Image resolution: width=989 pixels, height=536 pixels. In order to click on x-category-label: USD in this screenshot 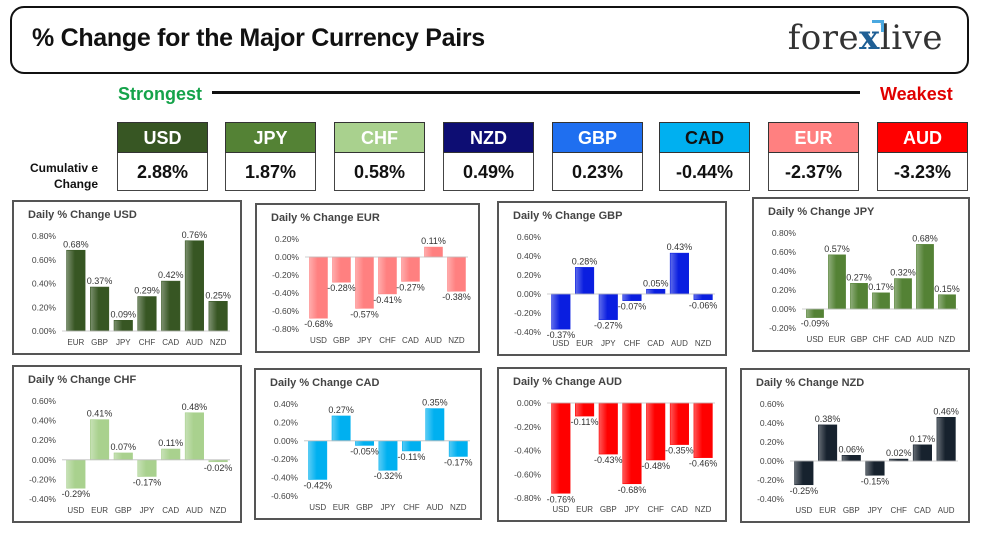, I will do `click(318, 340)`.